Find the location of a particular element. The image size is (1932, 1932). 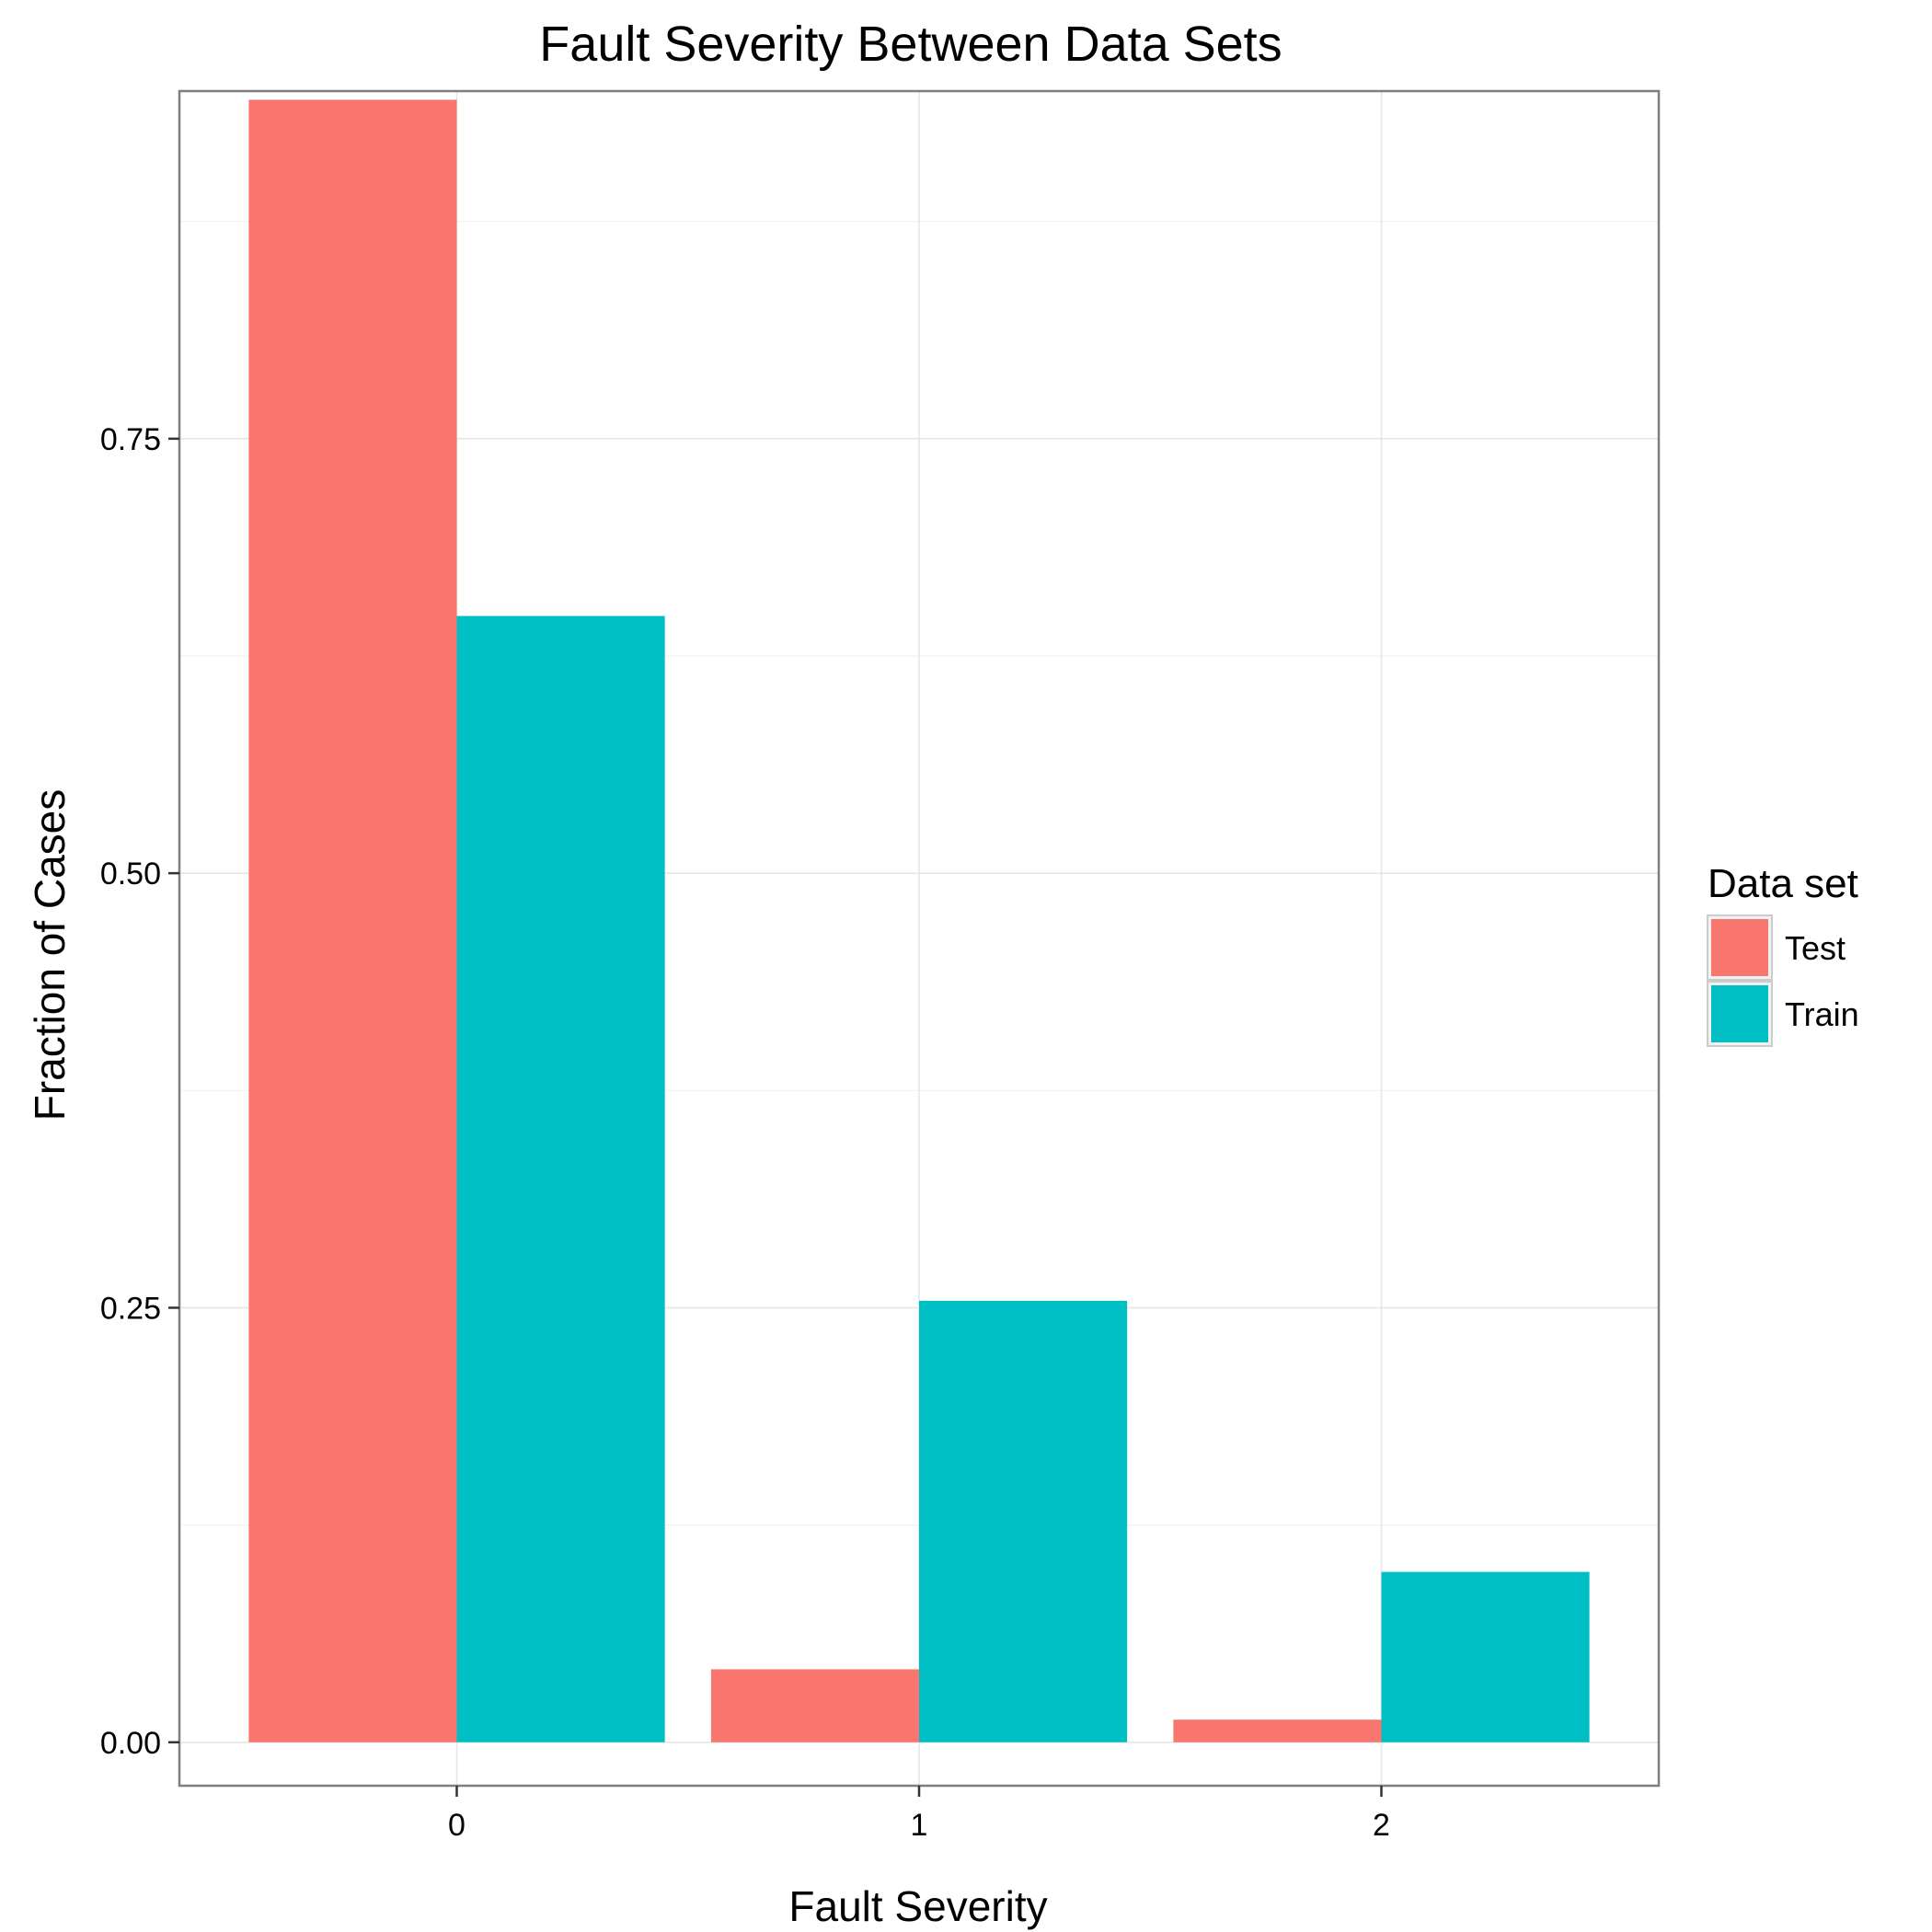

legend: Data set Test Train is located at coordinates (1783, 954).